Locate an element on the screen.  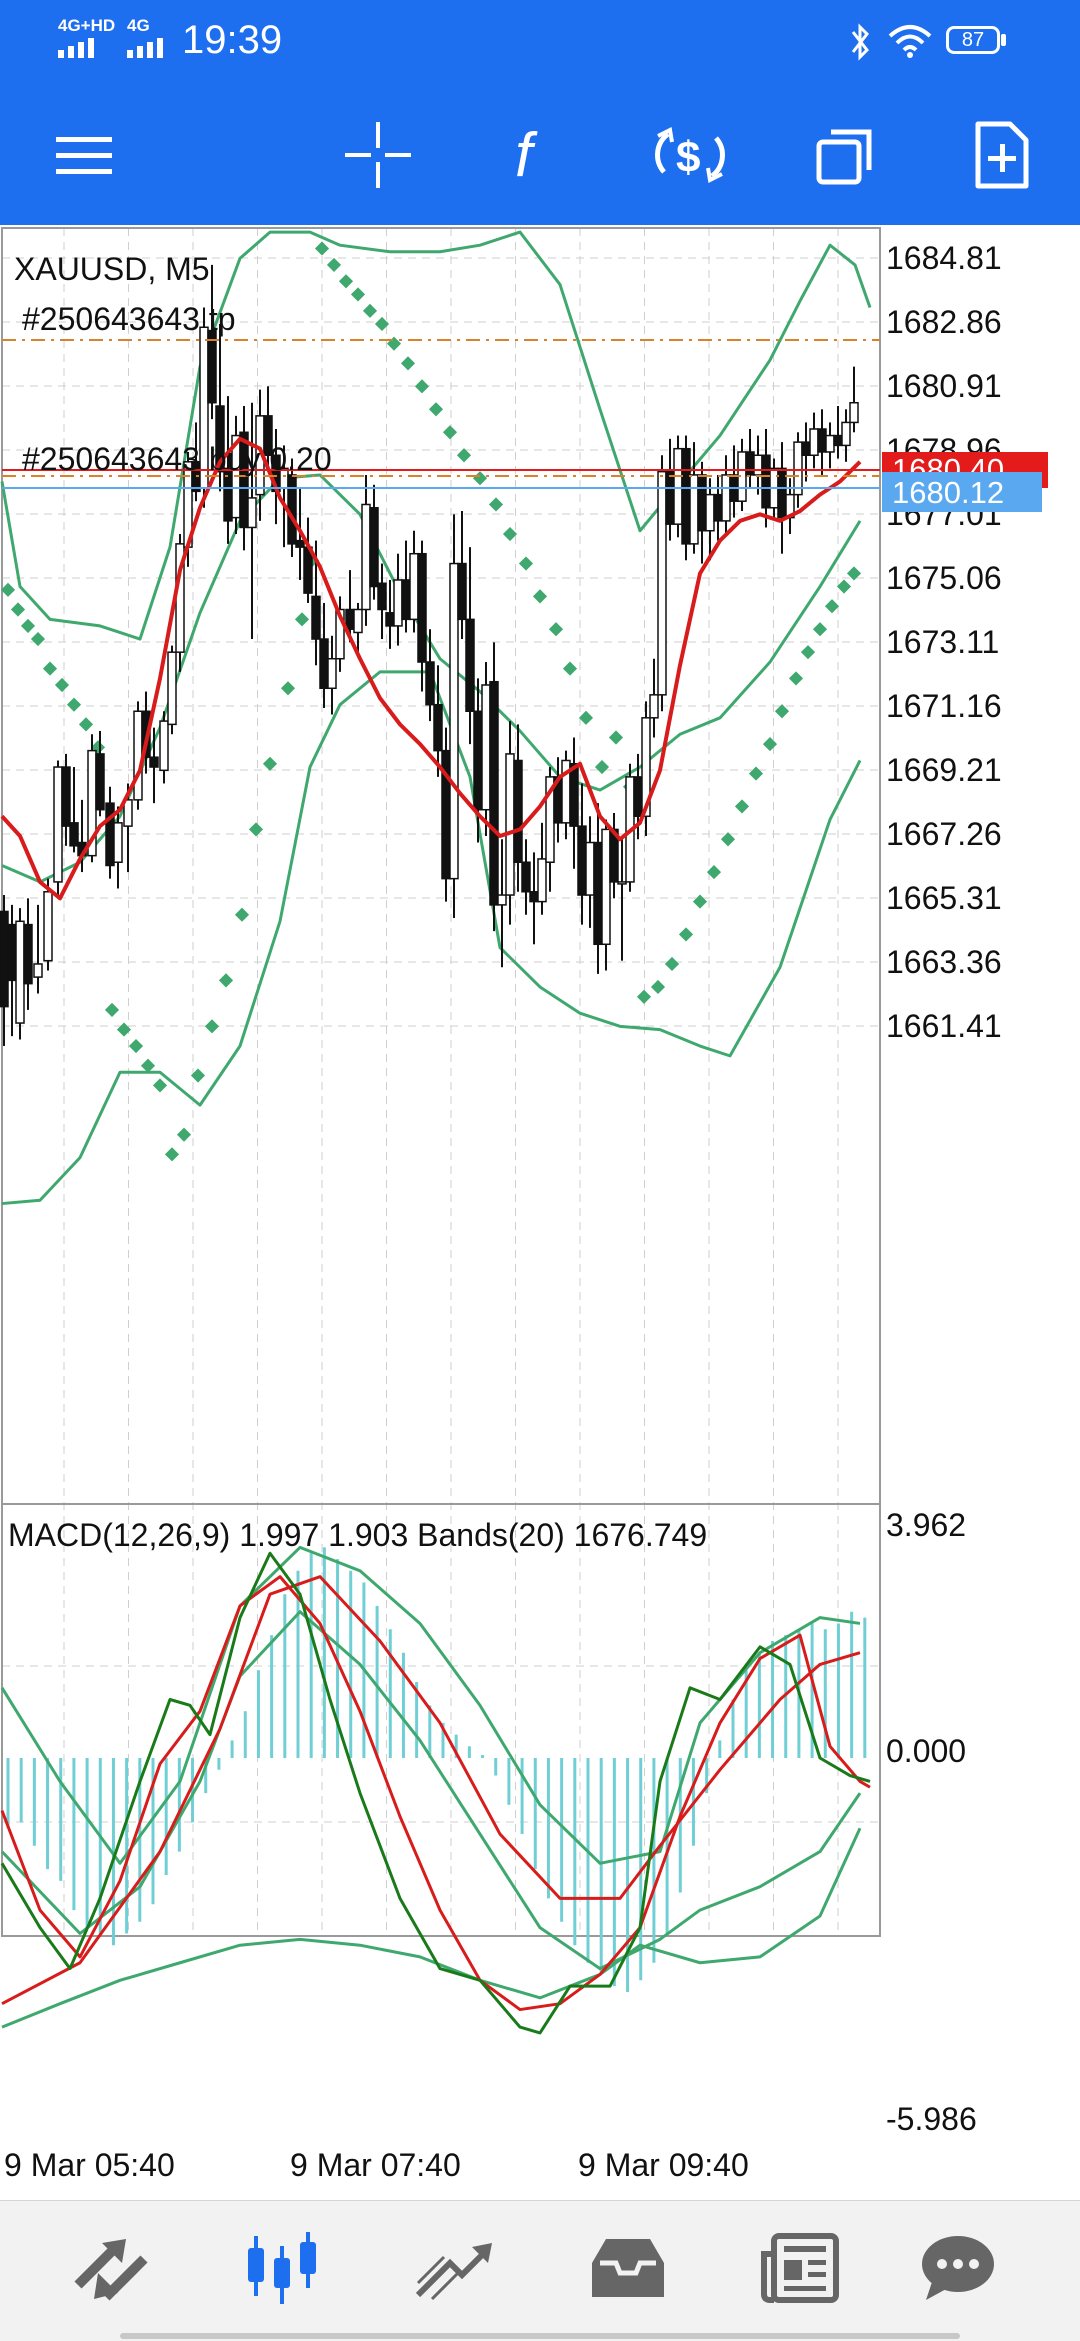
macd-signal-line is located at coordinates (431, 1790).